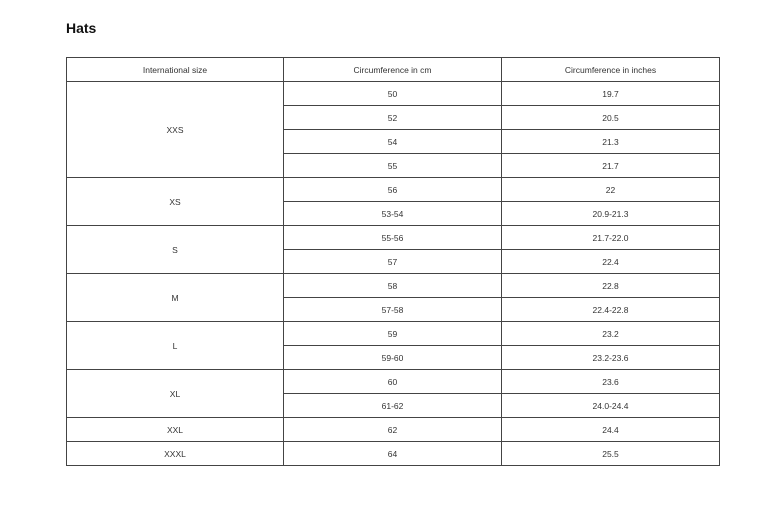 The image size is (784, 515). I want to click on table-row: 55 21.7, so click(393, 165).